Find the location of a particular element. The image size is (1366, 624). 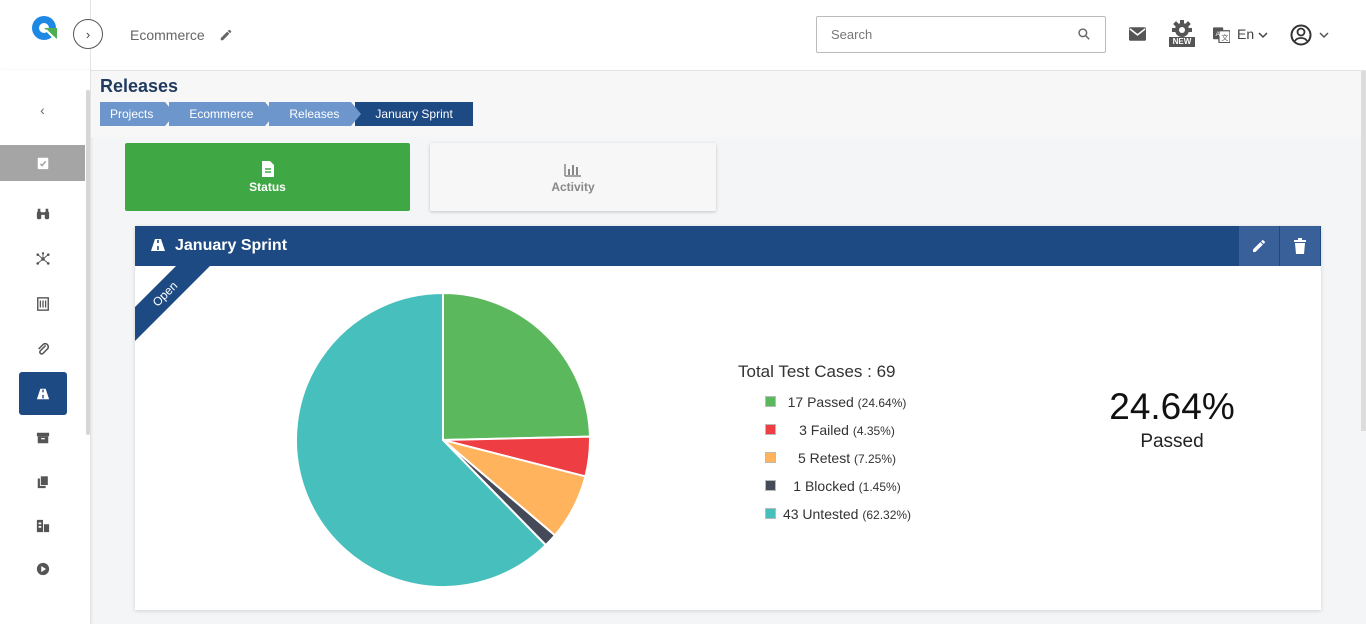

copy-icon is located at coordinates (43, 482).